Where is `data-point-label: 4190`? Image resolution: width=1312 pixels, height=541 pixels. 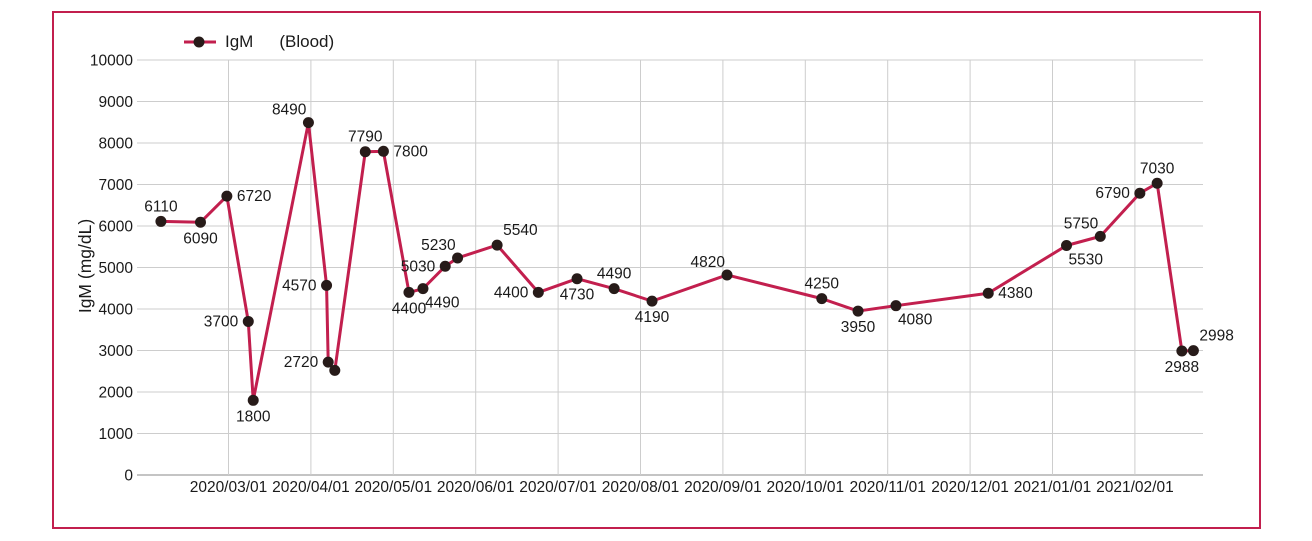 data-point-label: 4190 is located at coordinates (652, 317).